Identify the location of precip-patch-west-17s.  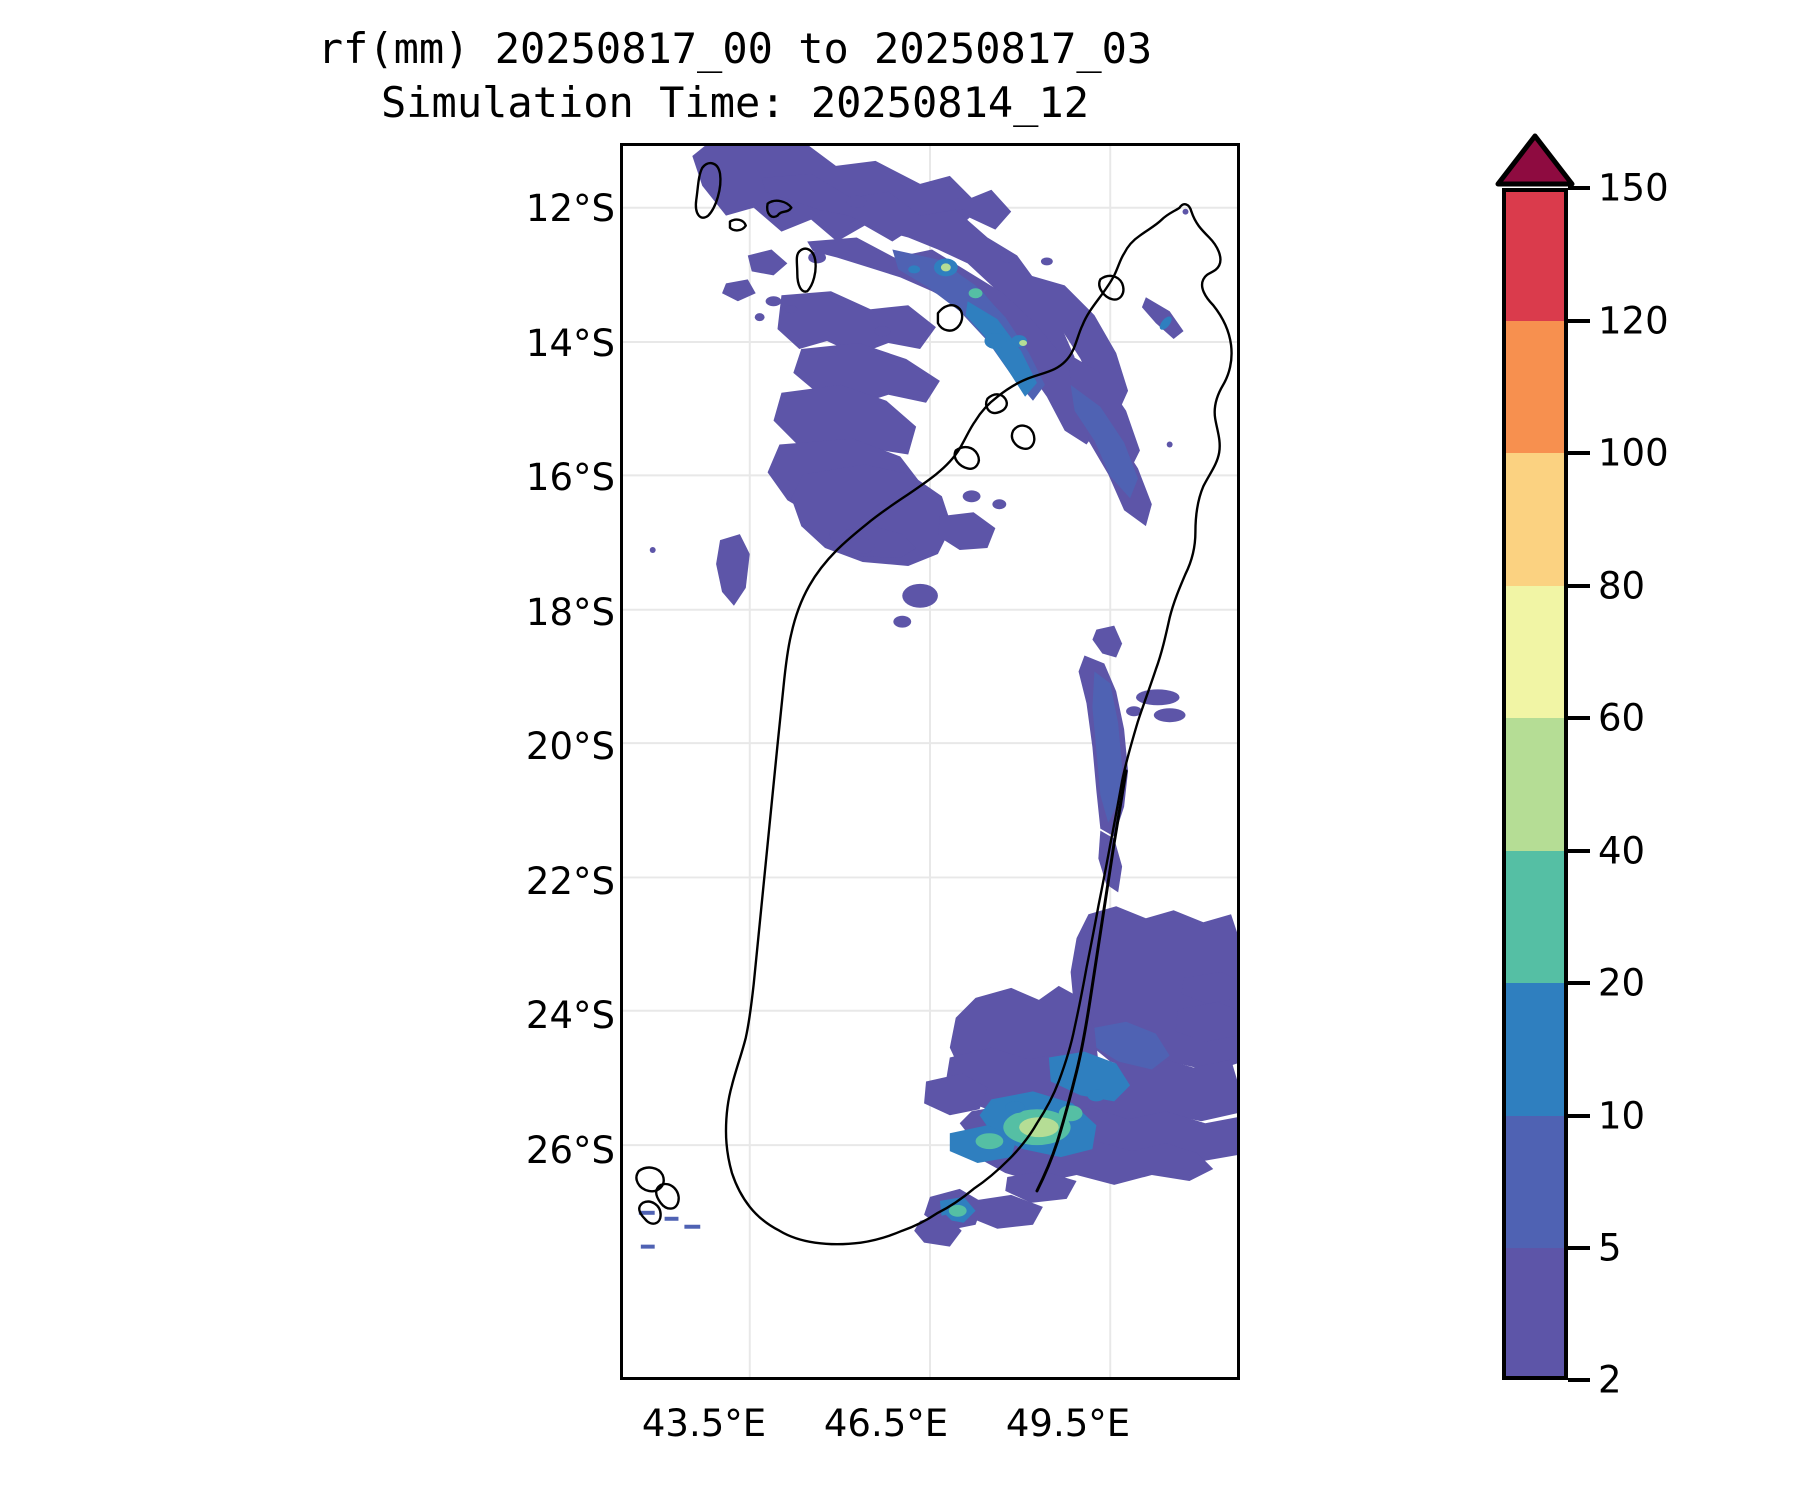
(699, 570).